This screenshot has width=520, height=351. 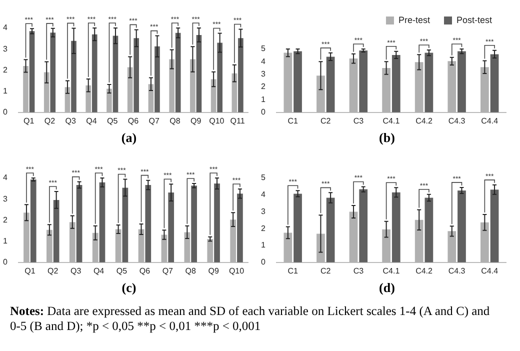 I want to click on x-axis-title: (d), so click(x=387, y=288).